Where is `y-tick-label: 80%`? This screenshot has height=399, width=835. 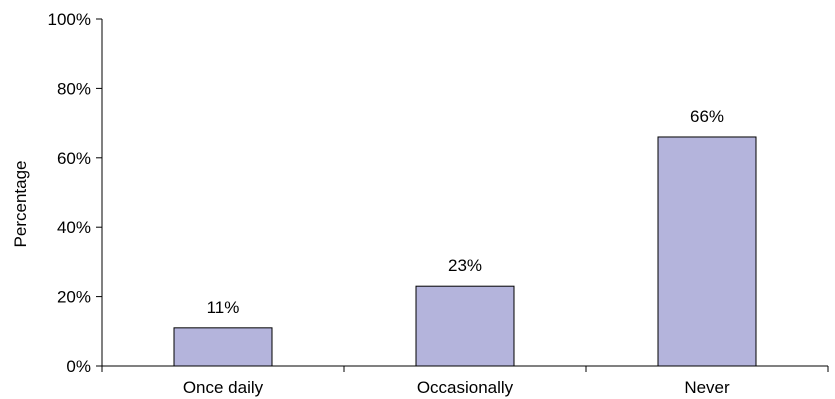 y-tick-label: 80% is located at coordinates (74, 88).